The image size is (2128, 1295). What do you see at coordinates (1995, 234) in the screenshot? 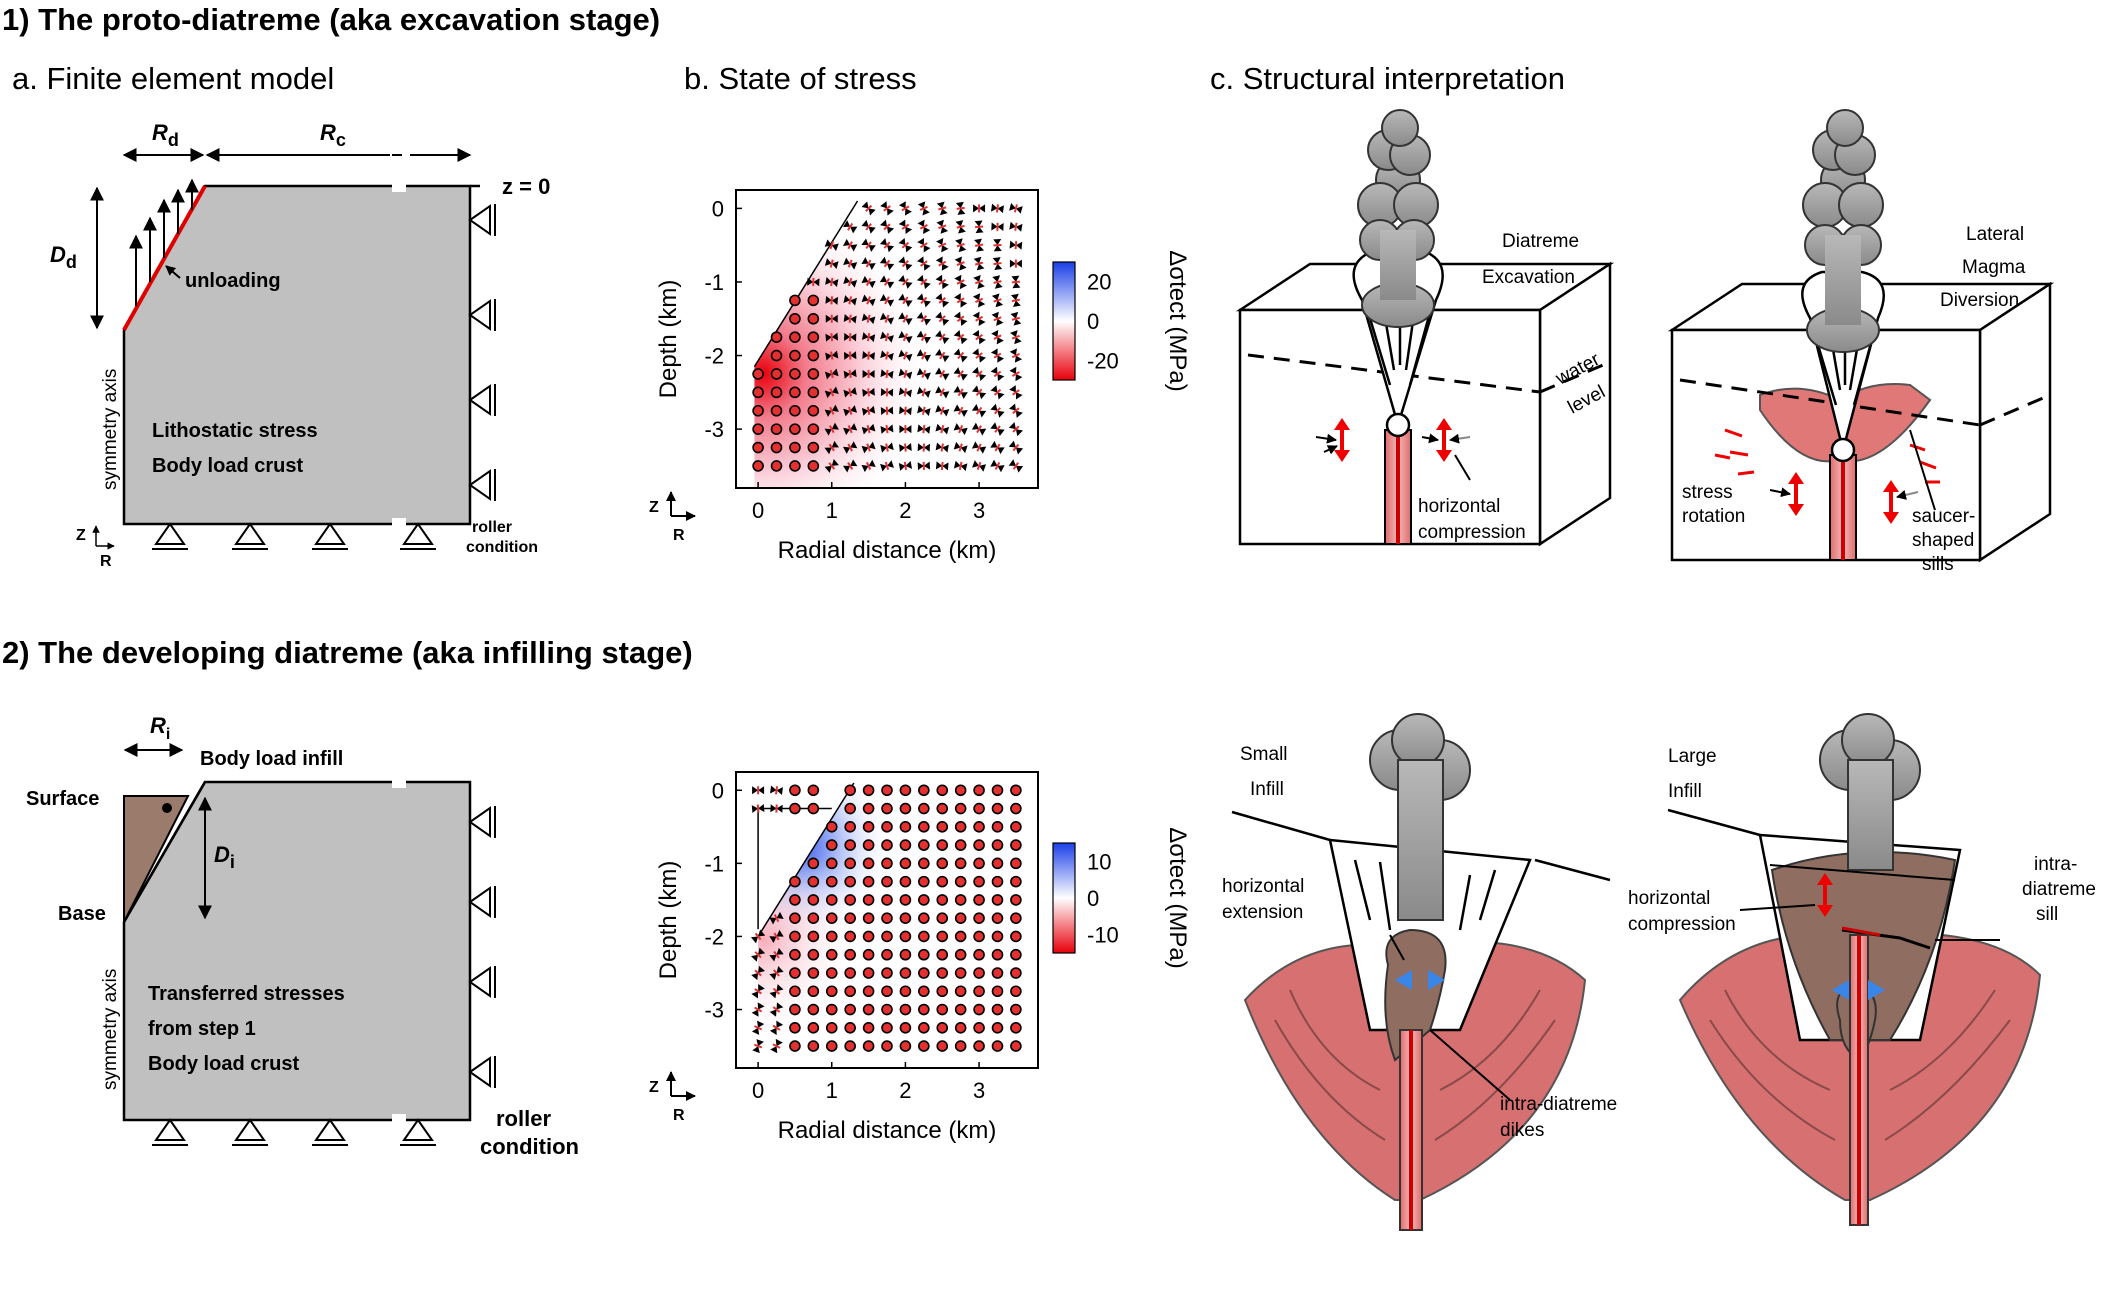
I see `lateral-label-1: Lateral` at bounding box center [1995, 234].